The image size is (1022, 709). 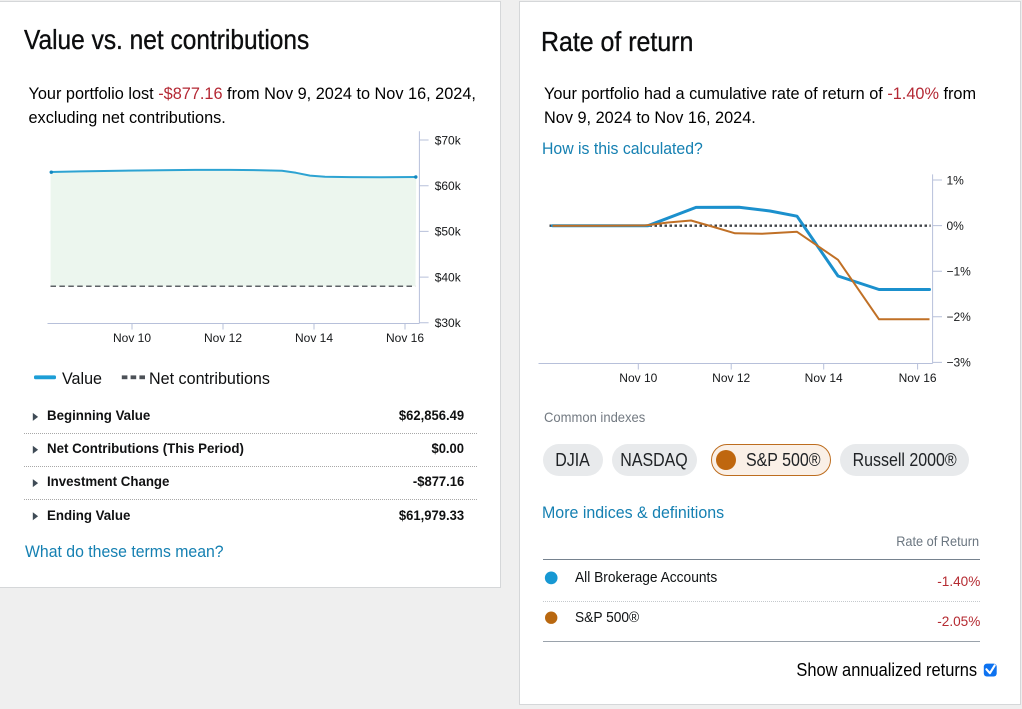 What do you see at coordinates (956, 180) in the screenshot?
I see `svg-text: 1%` at bounding box center [956, 180].